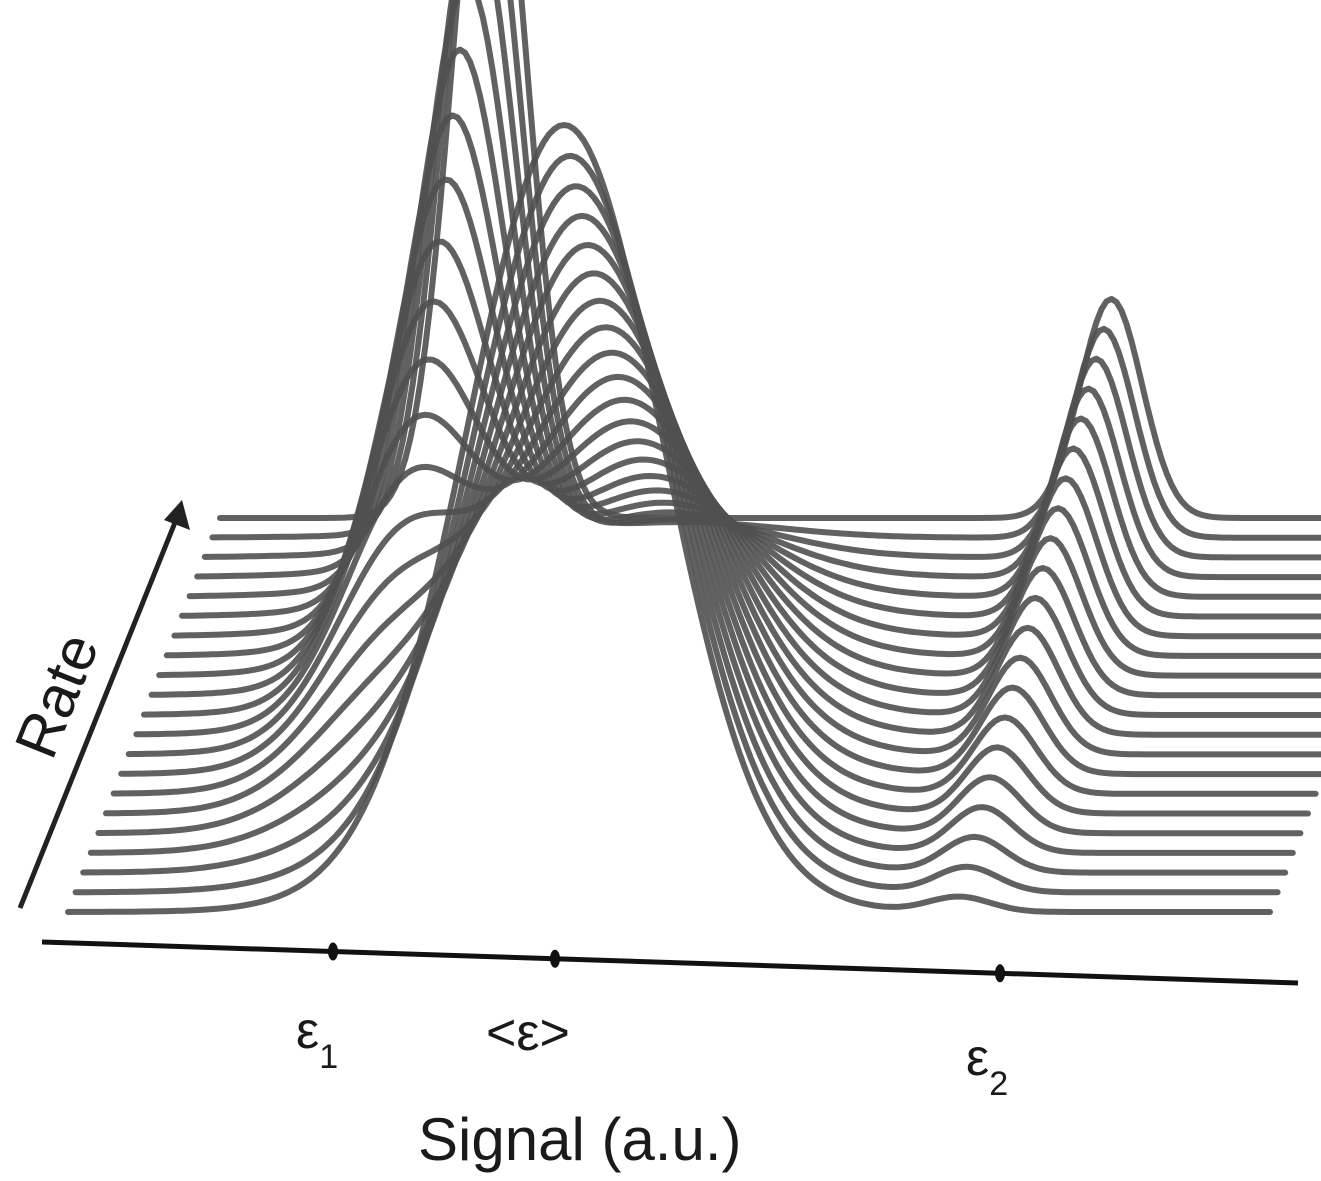 The width and height of the screenshot is (1321, 1181). What do you see at coordinates (555, 958) in the screenshot?
I see `tick-mark-eps-mean` at bounding box center [555, 958].